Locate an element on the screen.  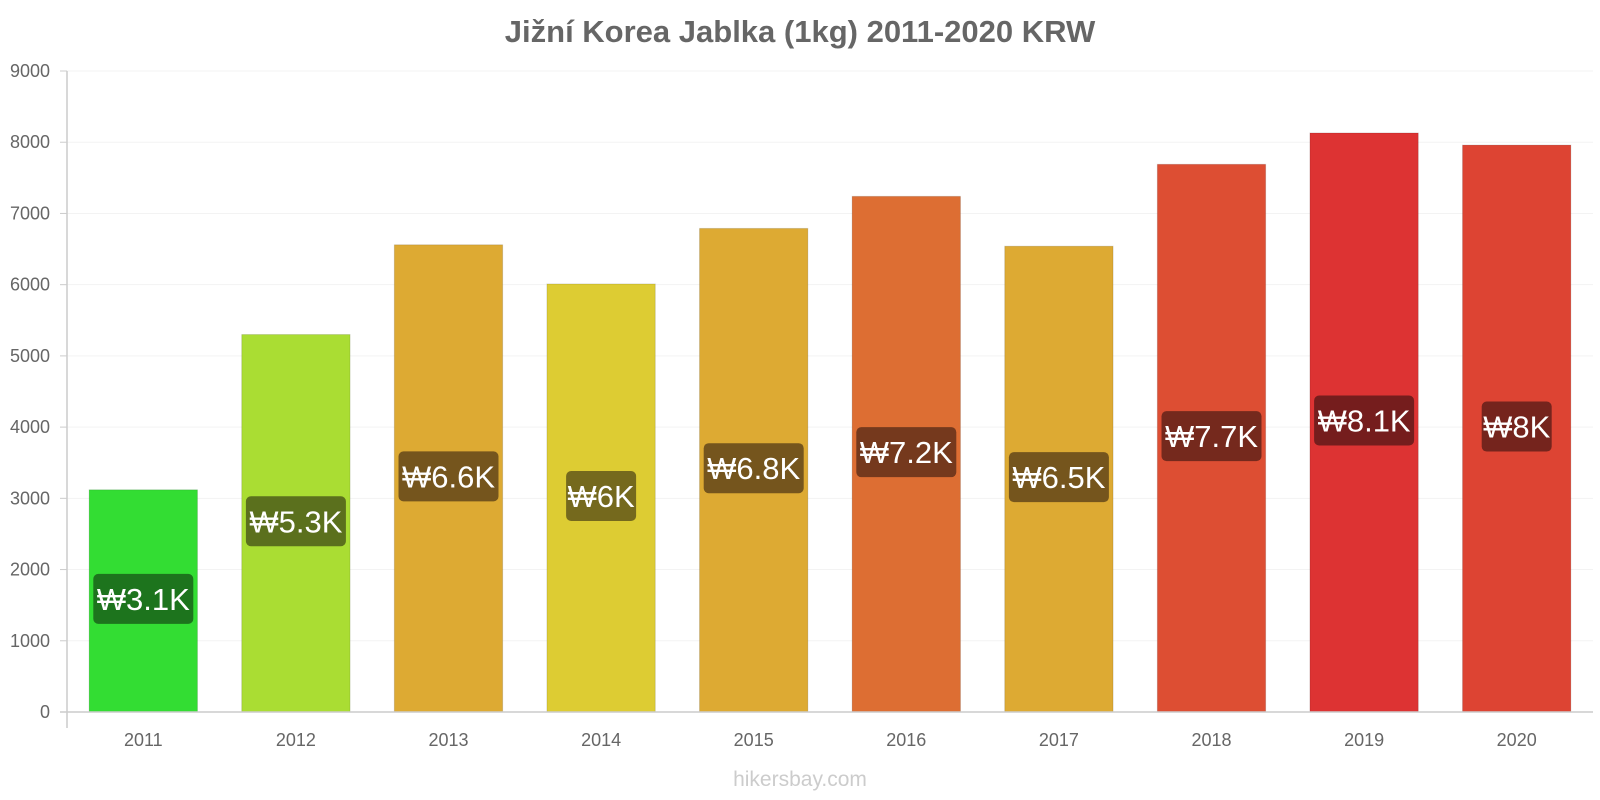
data-label: ₩8.1K is located at coordinates (1364, 420).